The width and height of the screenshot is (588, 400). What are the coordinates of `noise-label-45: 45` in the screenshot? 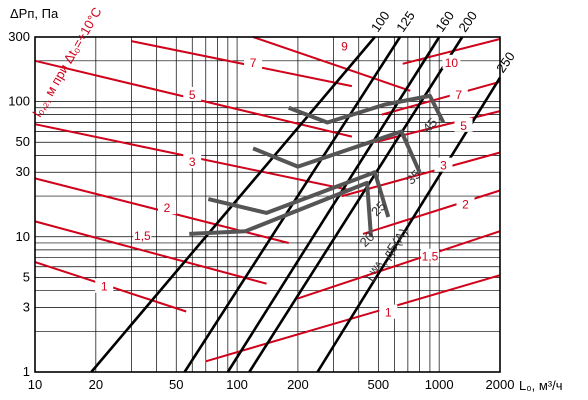 It's located at (429, 125).